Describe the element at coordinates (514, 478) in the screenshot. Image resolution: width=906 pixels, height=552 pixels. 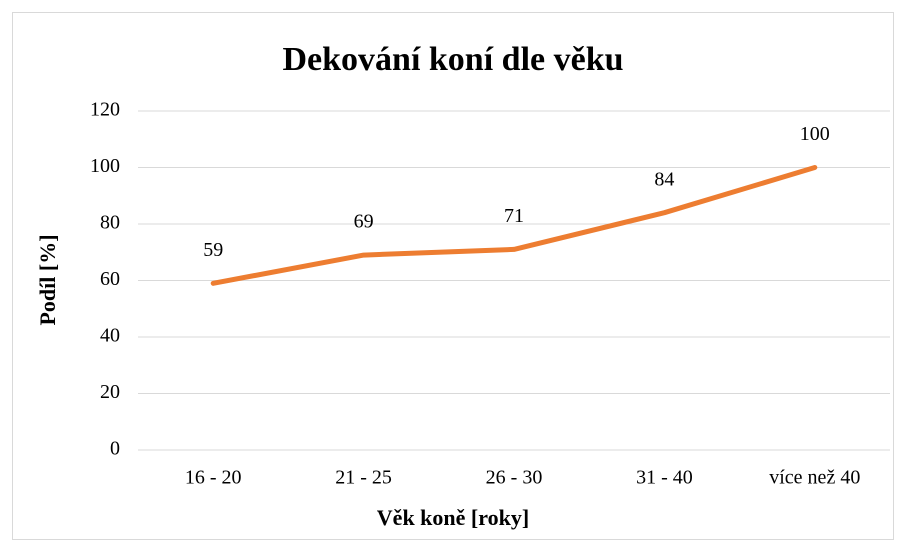
I see `x-tick-label: 26 - 30` at that location.